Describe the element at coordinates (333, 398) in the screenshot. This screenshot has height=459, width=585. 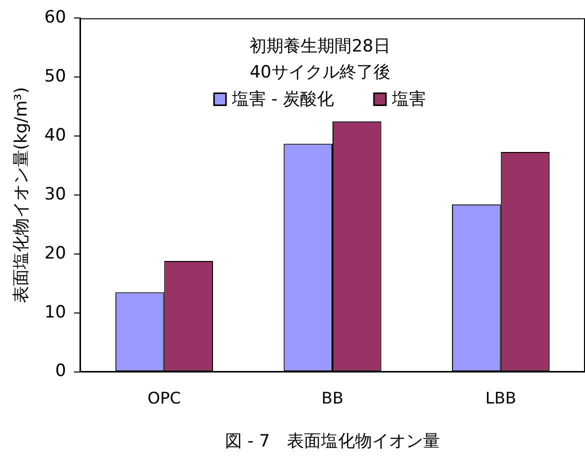
I see `x-tick-label: BB` at that location.